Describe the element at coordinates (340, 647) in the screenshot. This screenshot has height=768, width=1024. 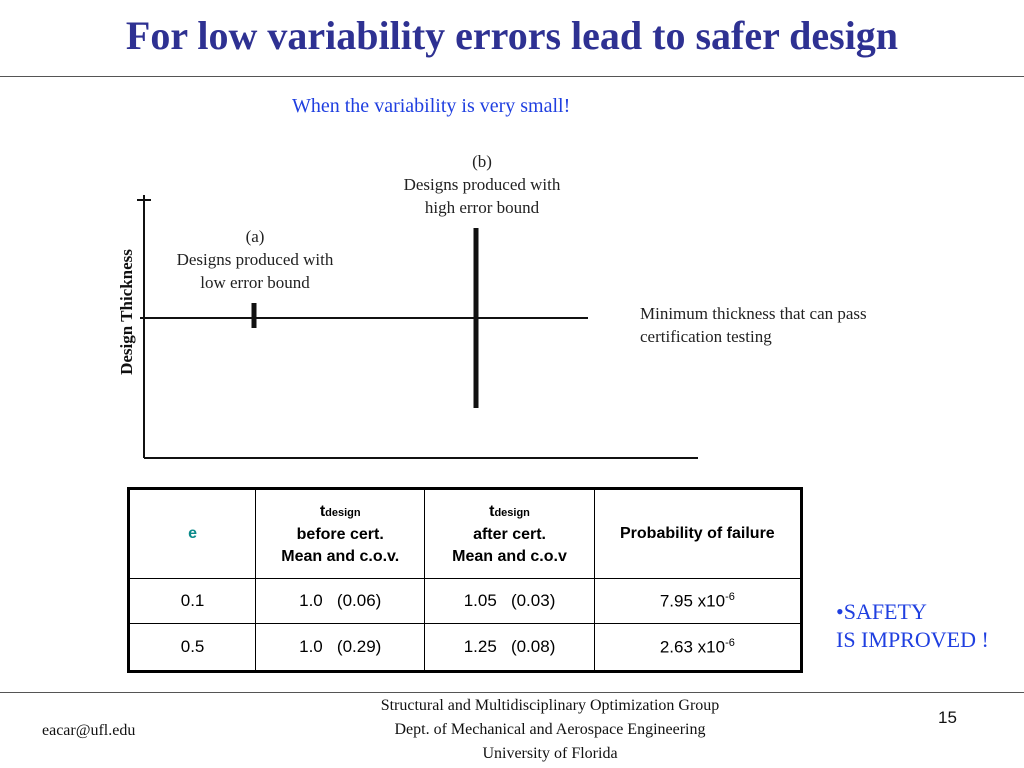
I see `cell-before: 1.0 (0.29)` at that location.